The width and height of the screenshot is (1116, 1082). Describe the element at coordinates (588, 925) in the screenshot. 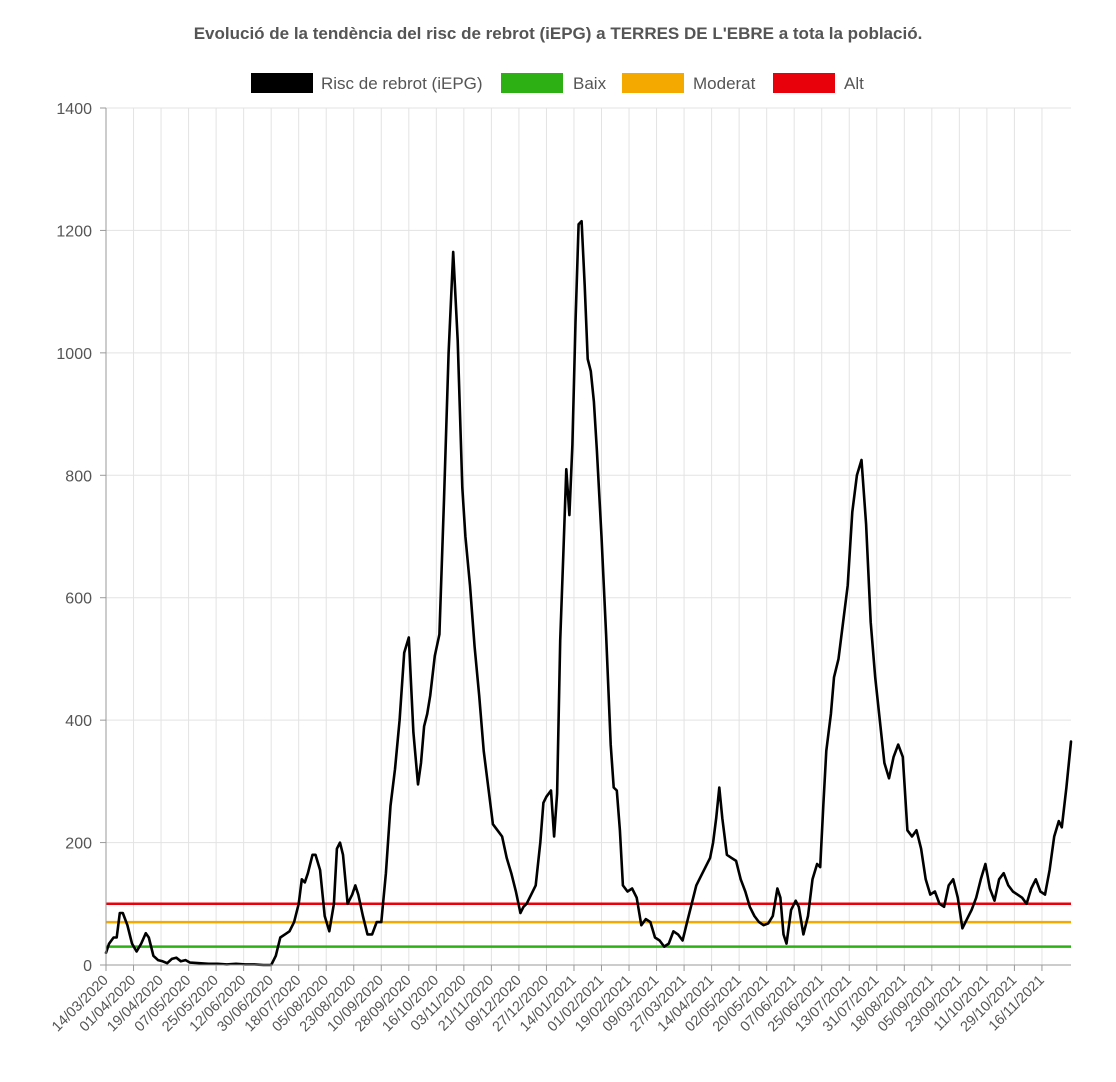

I see `threshold-lines` at that location.